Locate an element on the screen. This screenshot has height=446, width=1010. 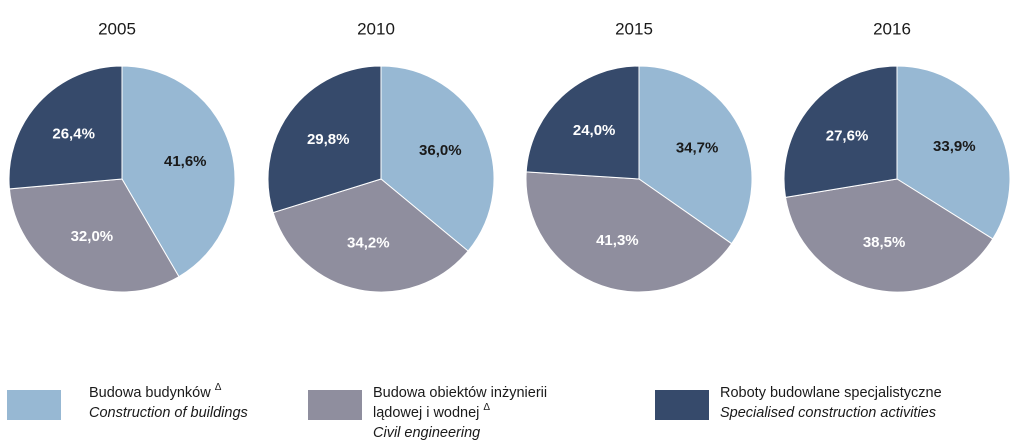
legend-name: lądowej i wodnej is located at coordinates (426, 413).